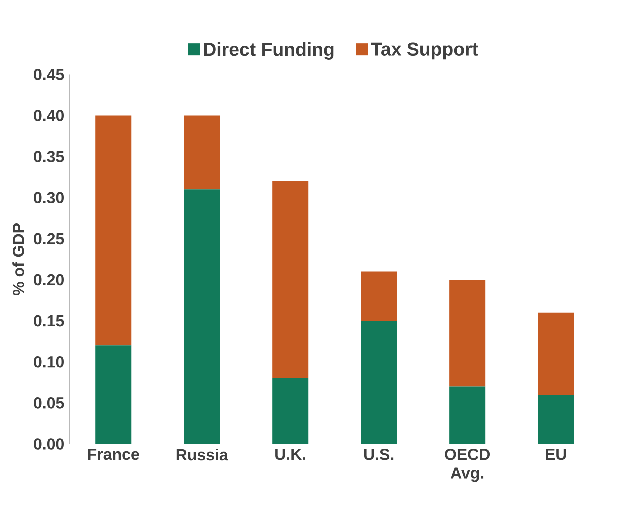  Describe the element at coordinates (49, 116) in the screenshot. I see `y-tick-label: 0.40` at that location.